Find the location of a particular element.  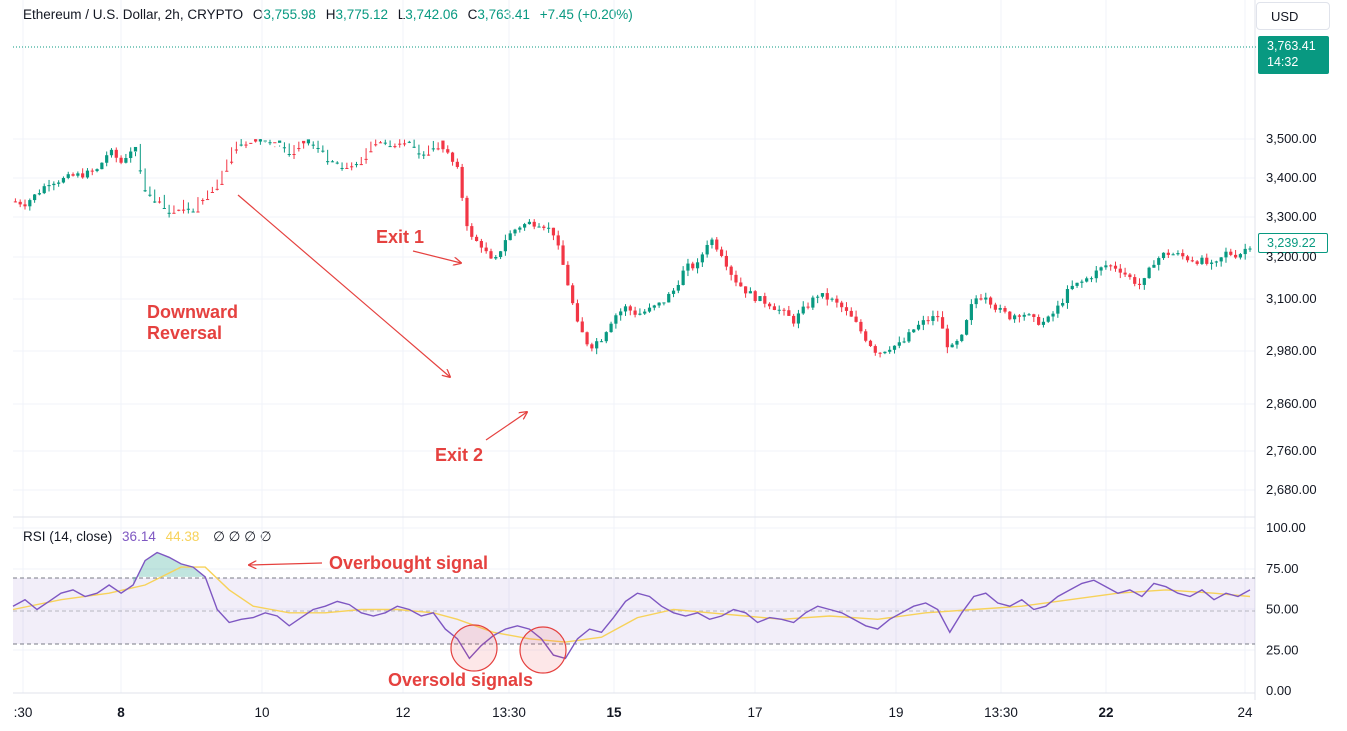

annotation-overbought: Overbought signal is located at coordinates (408, 563).